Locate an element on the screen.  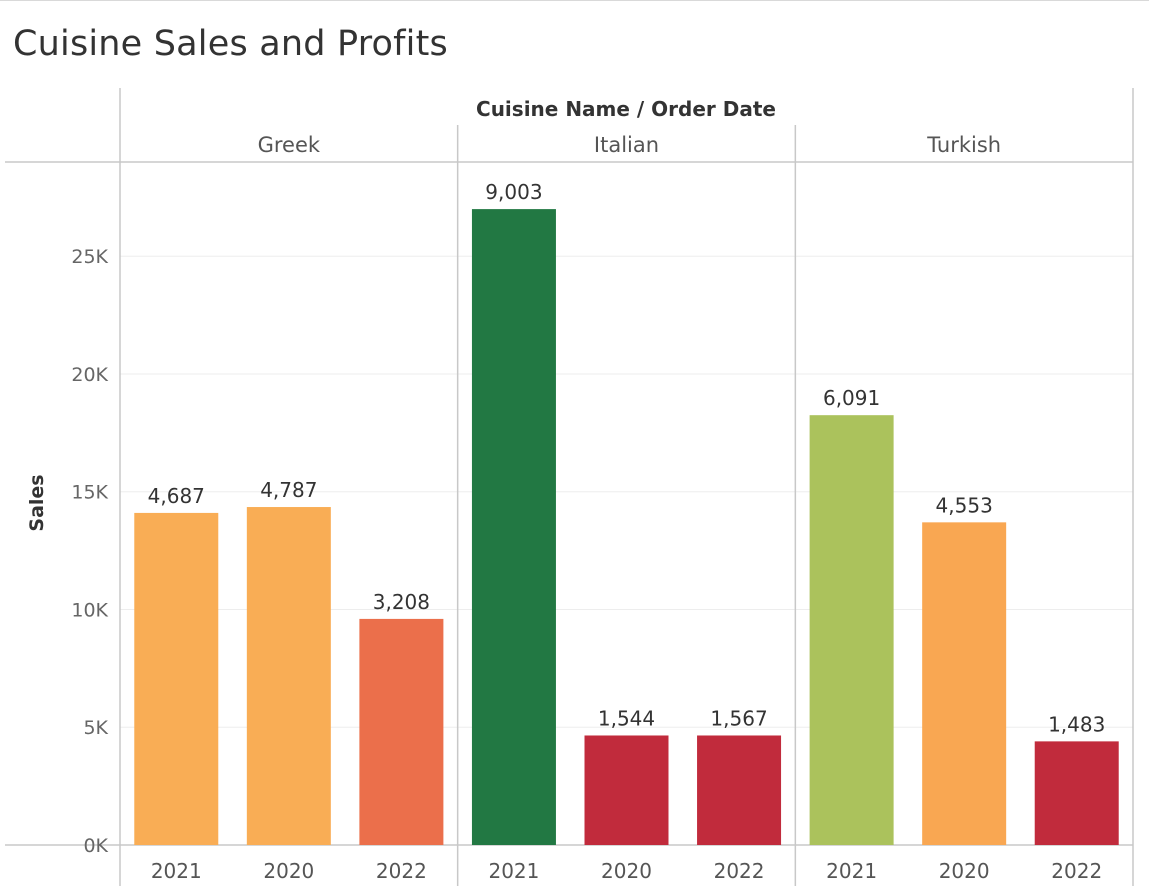
data-label: 4,687 is located at coordinates (176, 496).